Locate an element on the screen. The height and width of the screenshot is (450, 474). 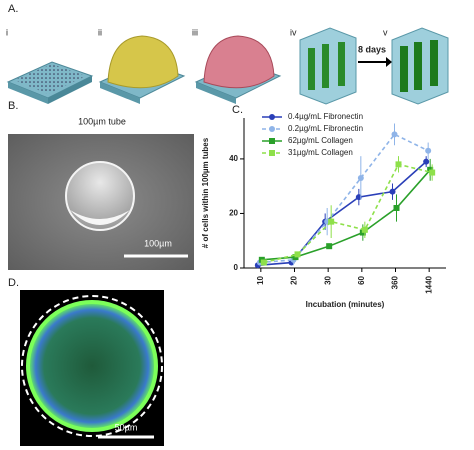
y-tick-label: 40 is located at coordinates (233, 158).